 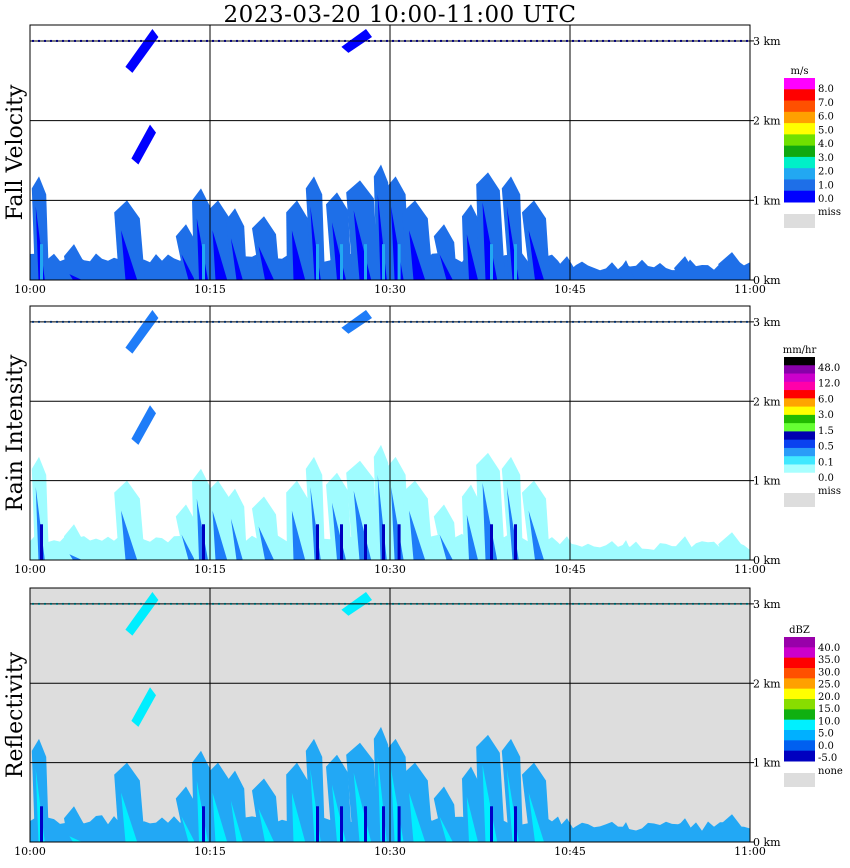 I want to click on legend-label: 10.0, so click(x=829, y=721).